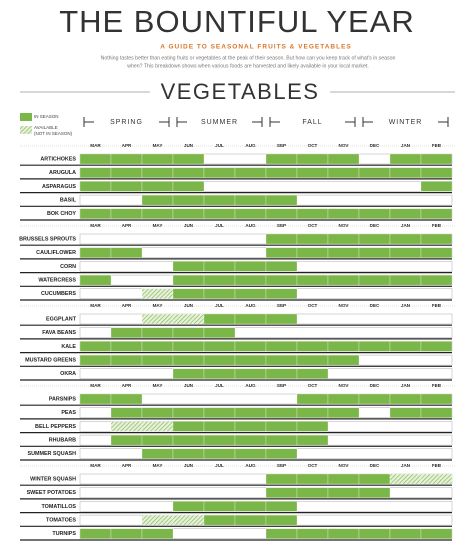 The width and height of the screenshot is (474, 554). I want to click on row-label: EGGPLANT, so click(61, 319).